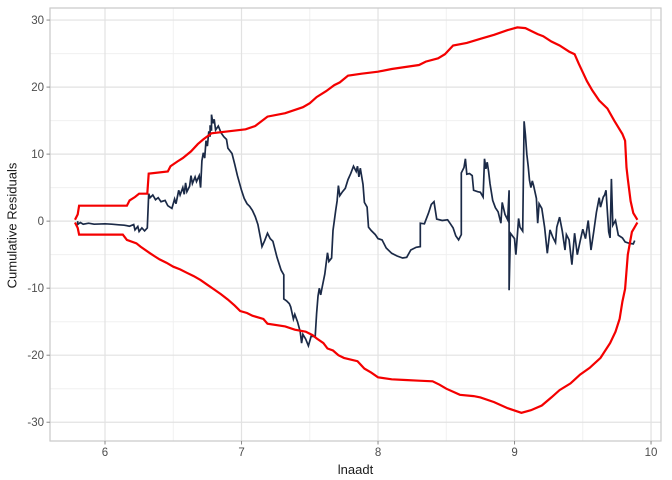 This screenshot has width=672, height=480. What do you see at coordinates (241, 453) in the screenshot?
I see `x-tick-label: 7` at bounding box center [241, 453].